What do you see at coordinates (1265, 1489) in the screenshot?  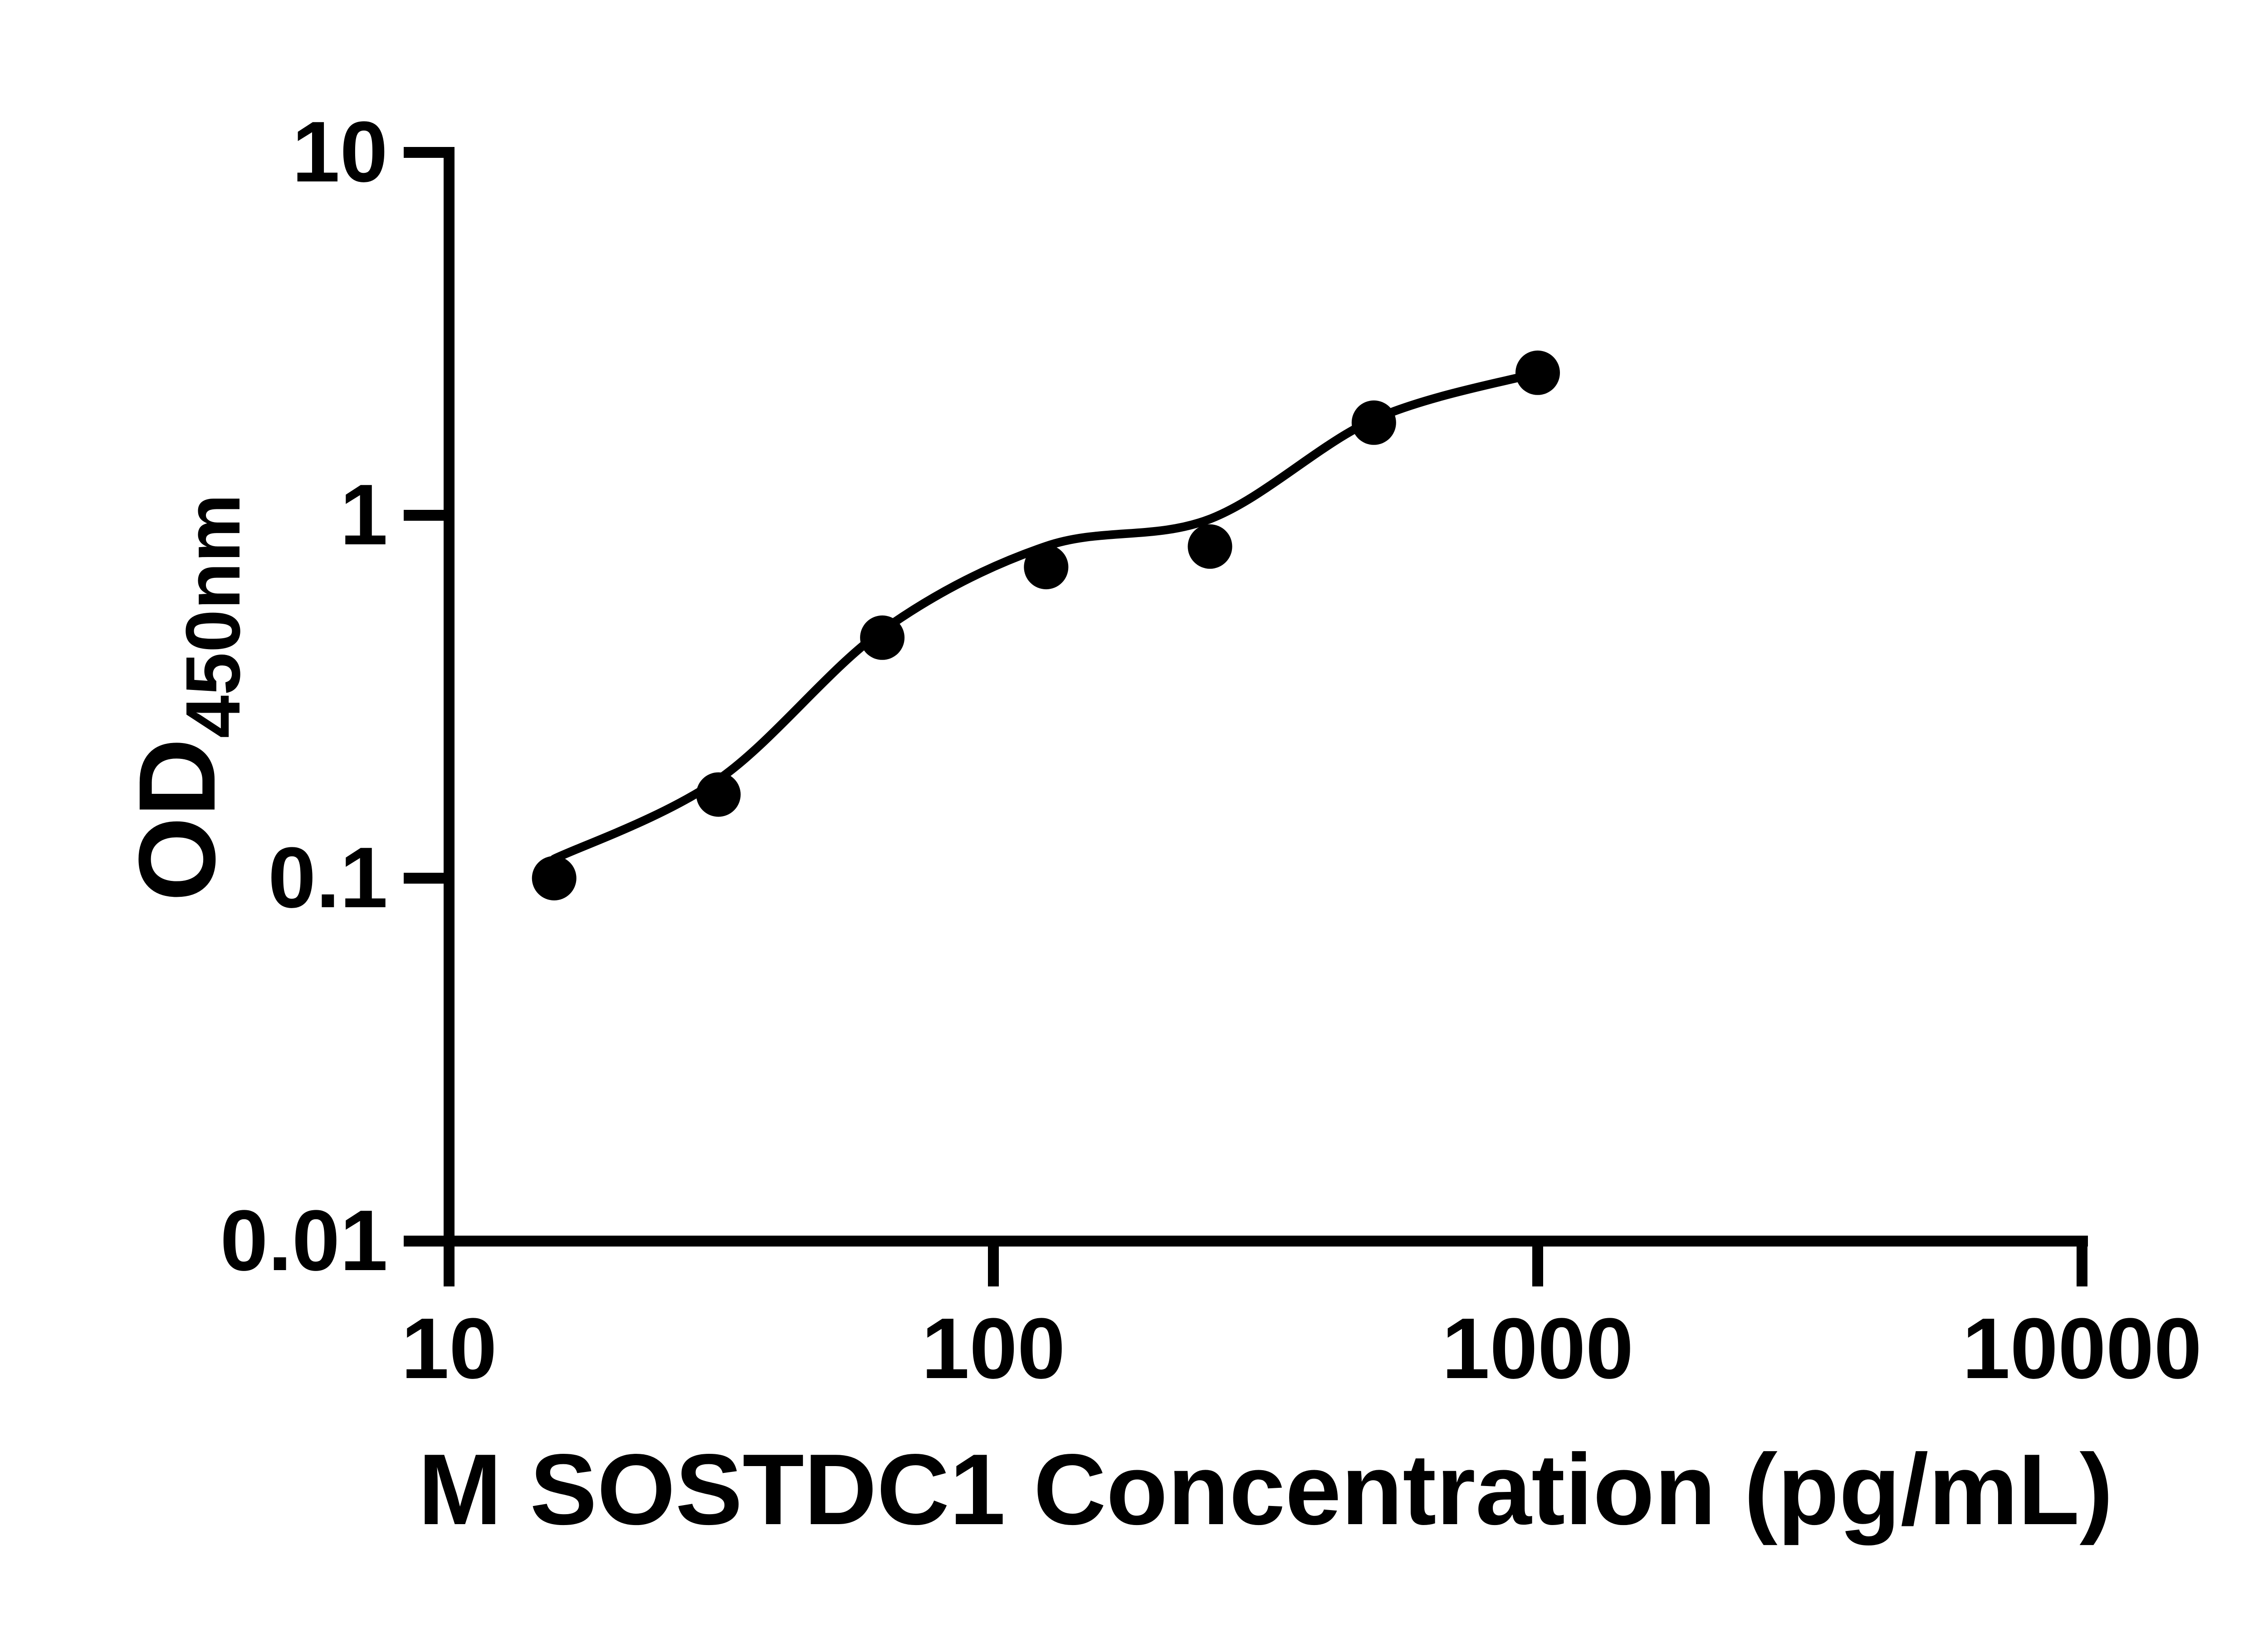 I see `x-axis-title: M SOSTDC1 Concentration (pg/mL)` at bounding box center [1265, 1489].